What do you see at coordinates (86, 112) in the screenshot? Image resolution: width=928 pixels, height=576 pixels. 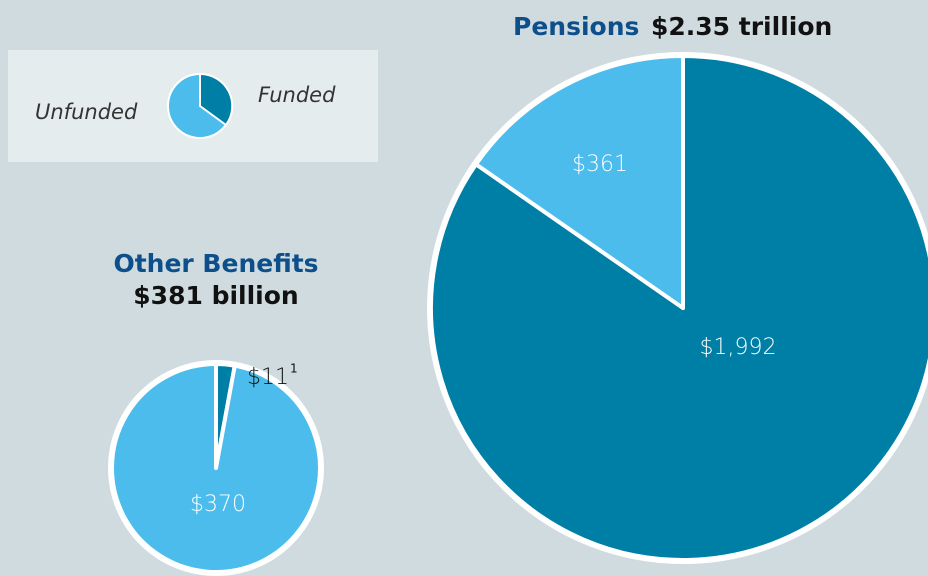 I see `legend-label: Unfunded` at bounding box center [86, 112].